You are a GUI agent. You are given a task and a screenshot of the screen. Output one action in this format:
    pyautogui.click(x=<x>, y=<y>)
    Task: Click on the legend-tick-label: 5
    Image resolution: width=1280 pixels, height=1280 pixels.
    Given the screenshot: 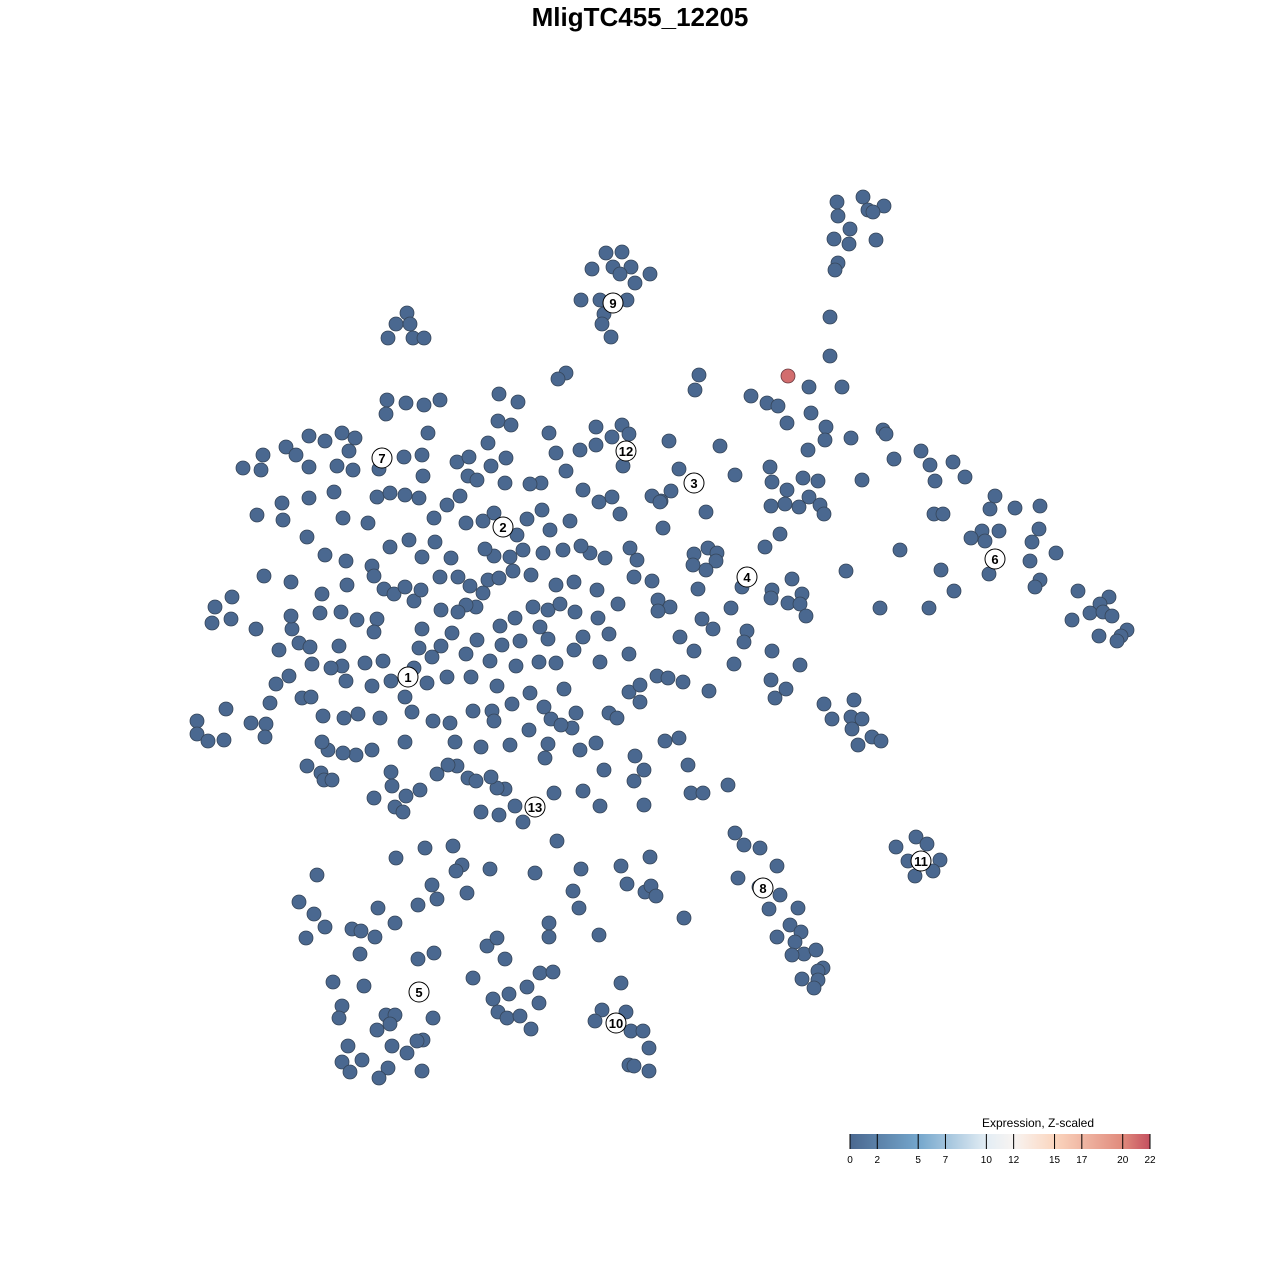 What is the action you would take?
    pyautogui.click(x=918, y=1160)
    